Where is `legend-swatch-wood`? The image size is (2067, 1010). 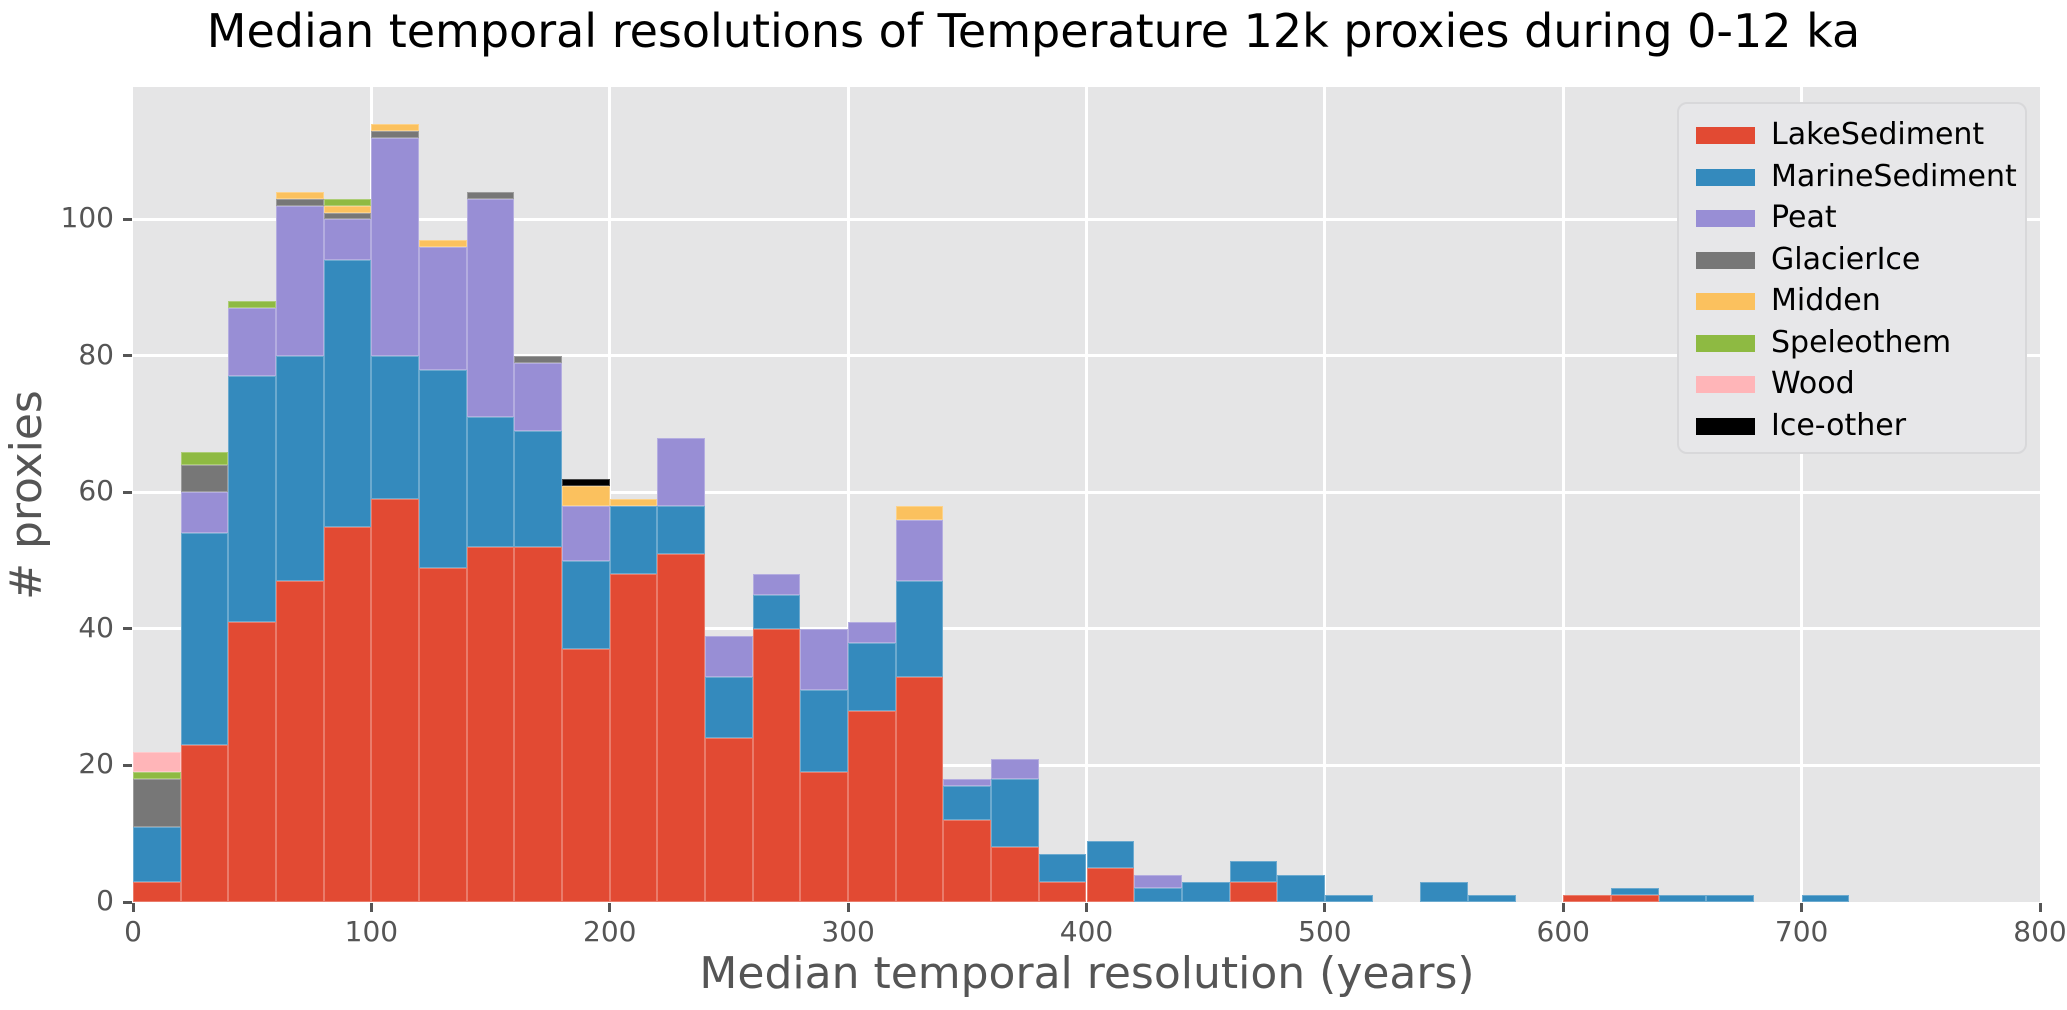 legend-swatch-wood is located at coordinates (1725, 384).